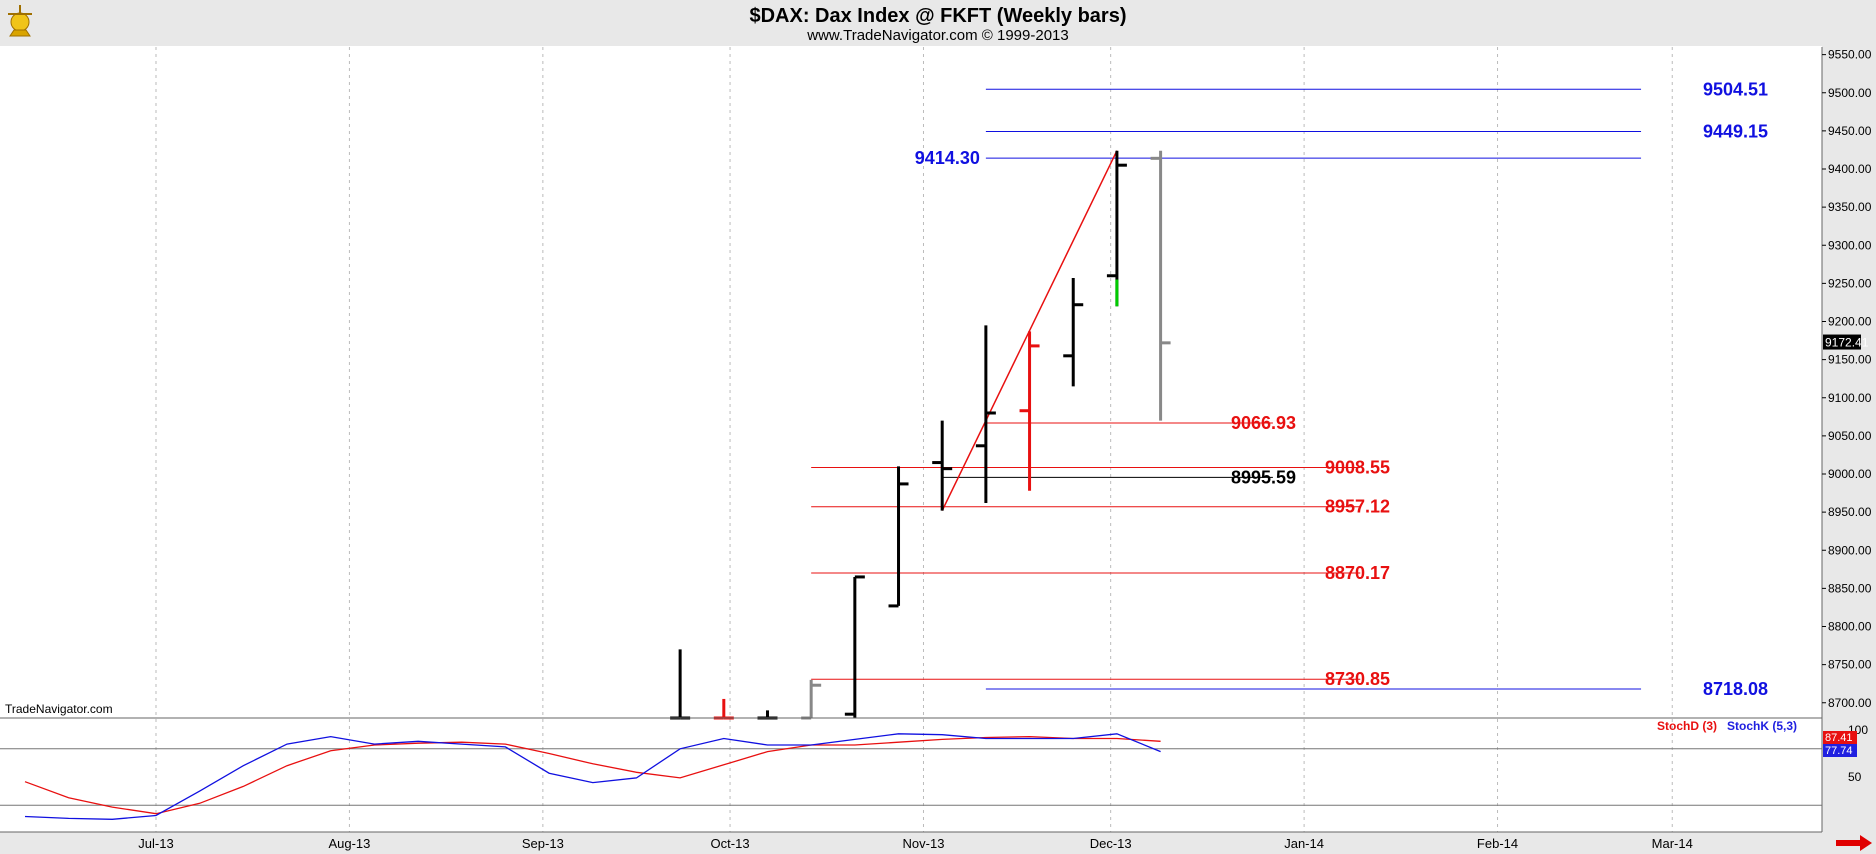 Image resolution: width=1876 pixels, height=854 pixels. I want to click on stoch-y-tick-label: 50, so click(1855, 777).